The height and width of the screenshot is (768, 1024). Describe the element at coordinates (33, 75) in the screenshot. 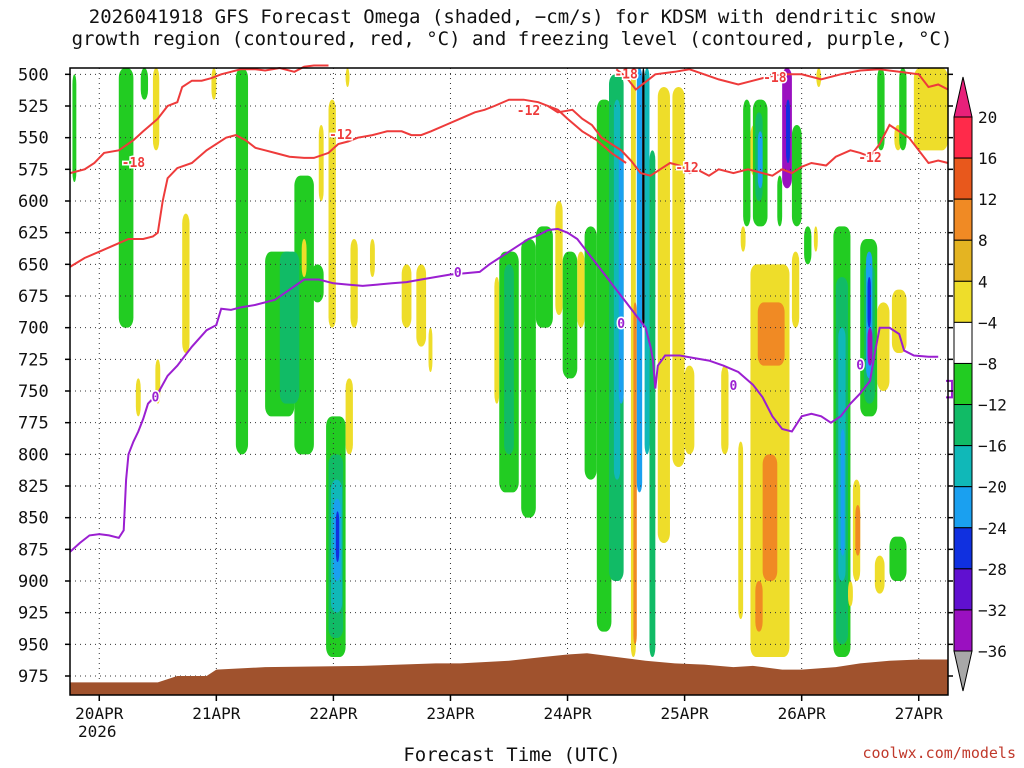

I see `y-tick-label: 500` at that location.